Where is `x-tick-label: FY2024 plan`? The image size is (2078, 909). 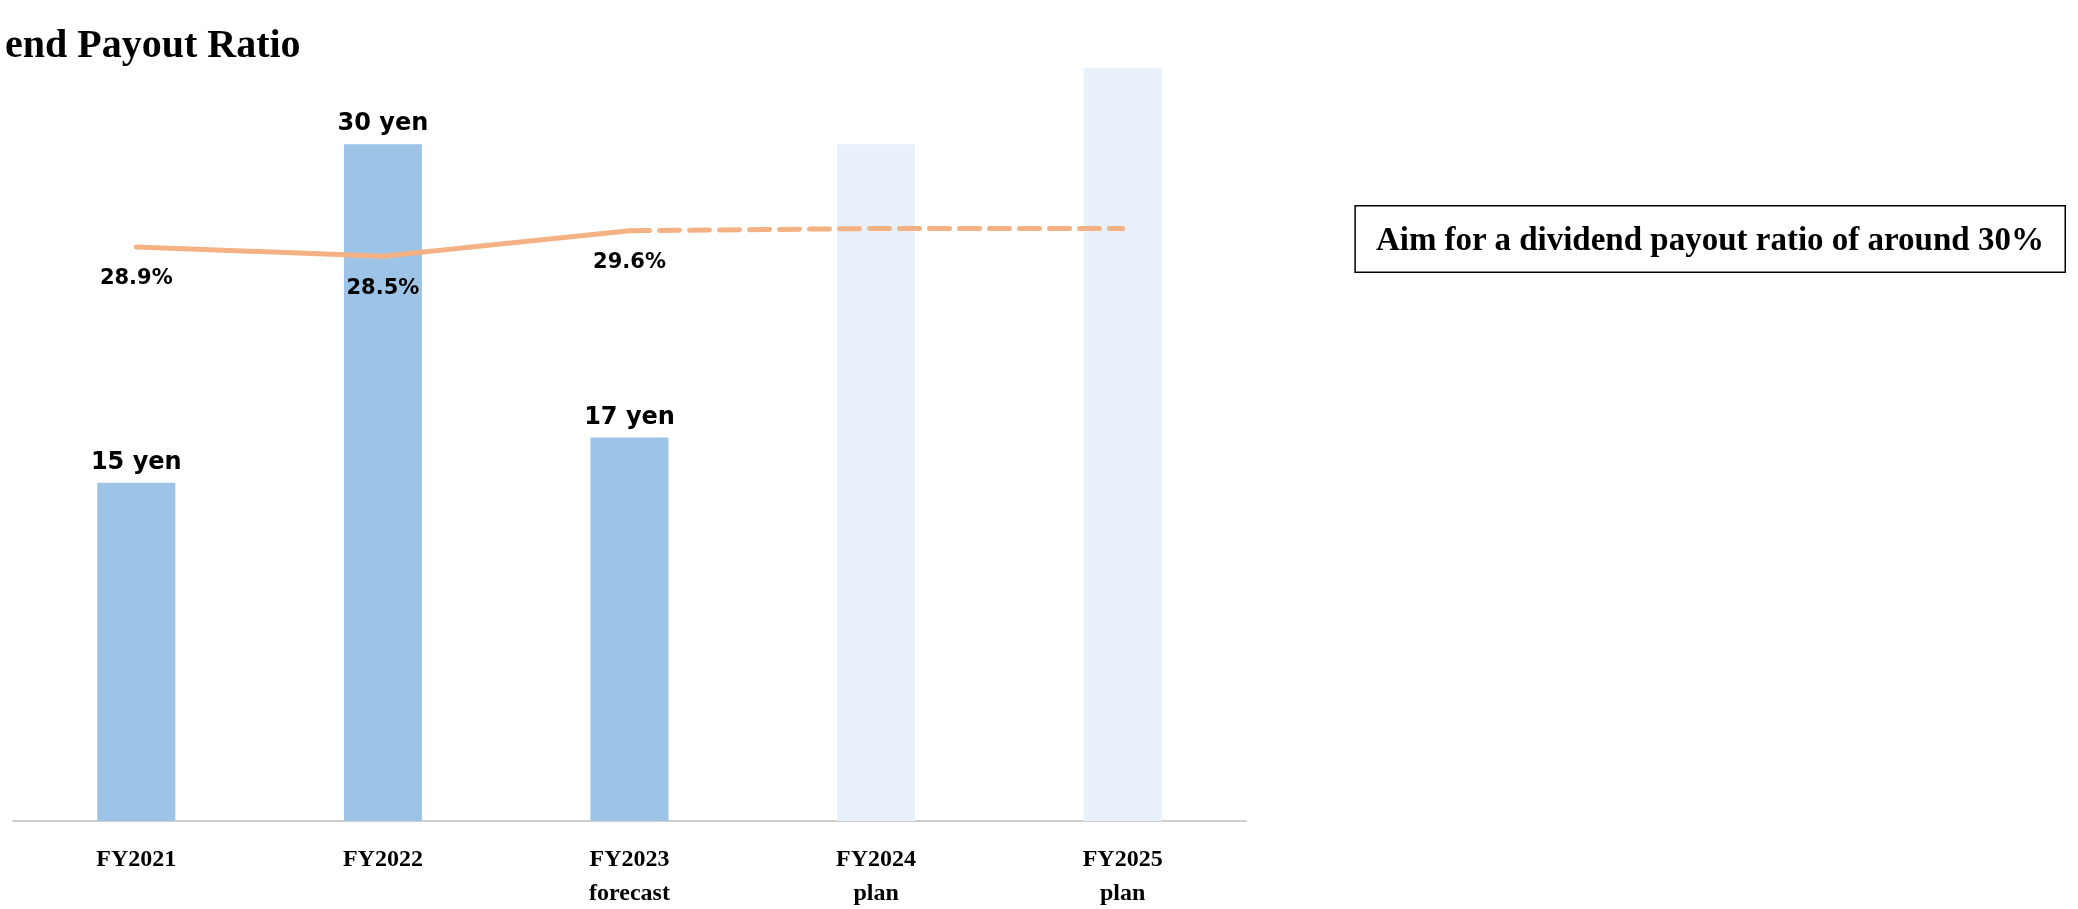 x-tick-label: FY2024 plan is located at coordinates (876, 875).